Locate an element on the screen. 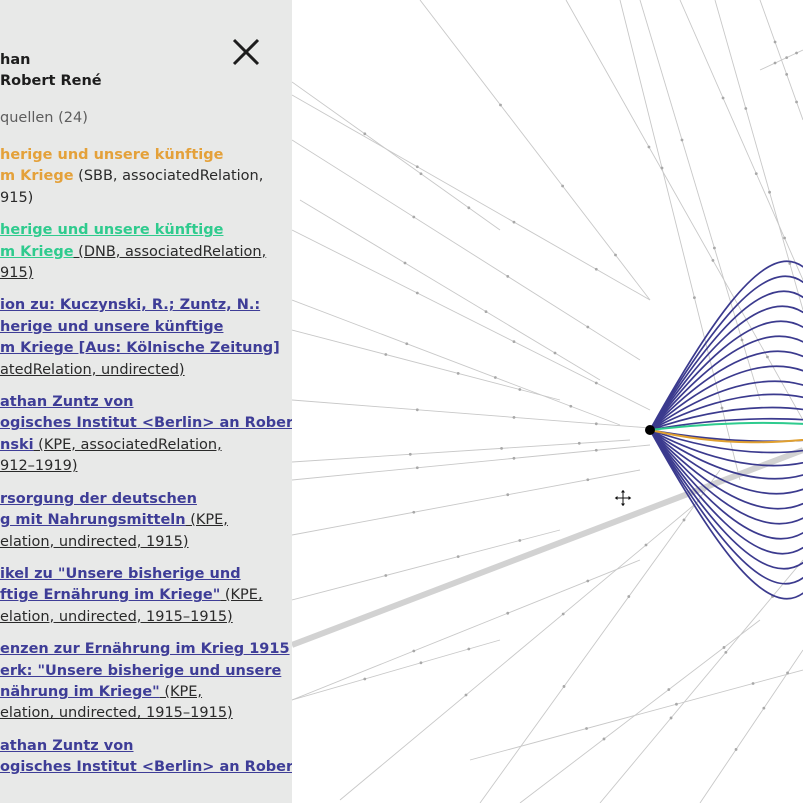 The height and width of the screenshot is (803, 803). source-title: erk: "Unsere bisherige und unsere is located at coordinates (141, 670).